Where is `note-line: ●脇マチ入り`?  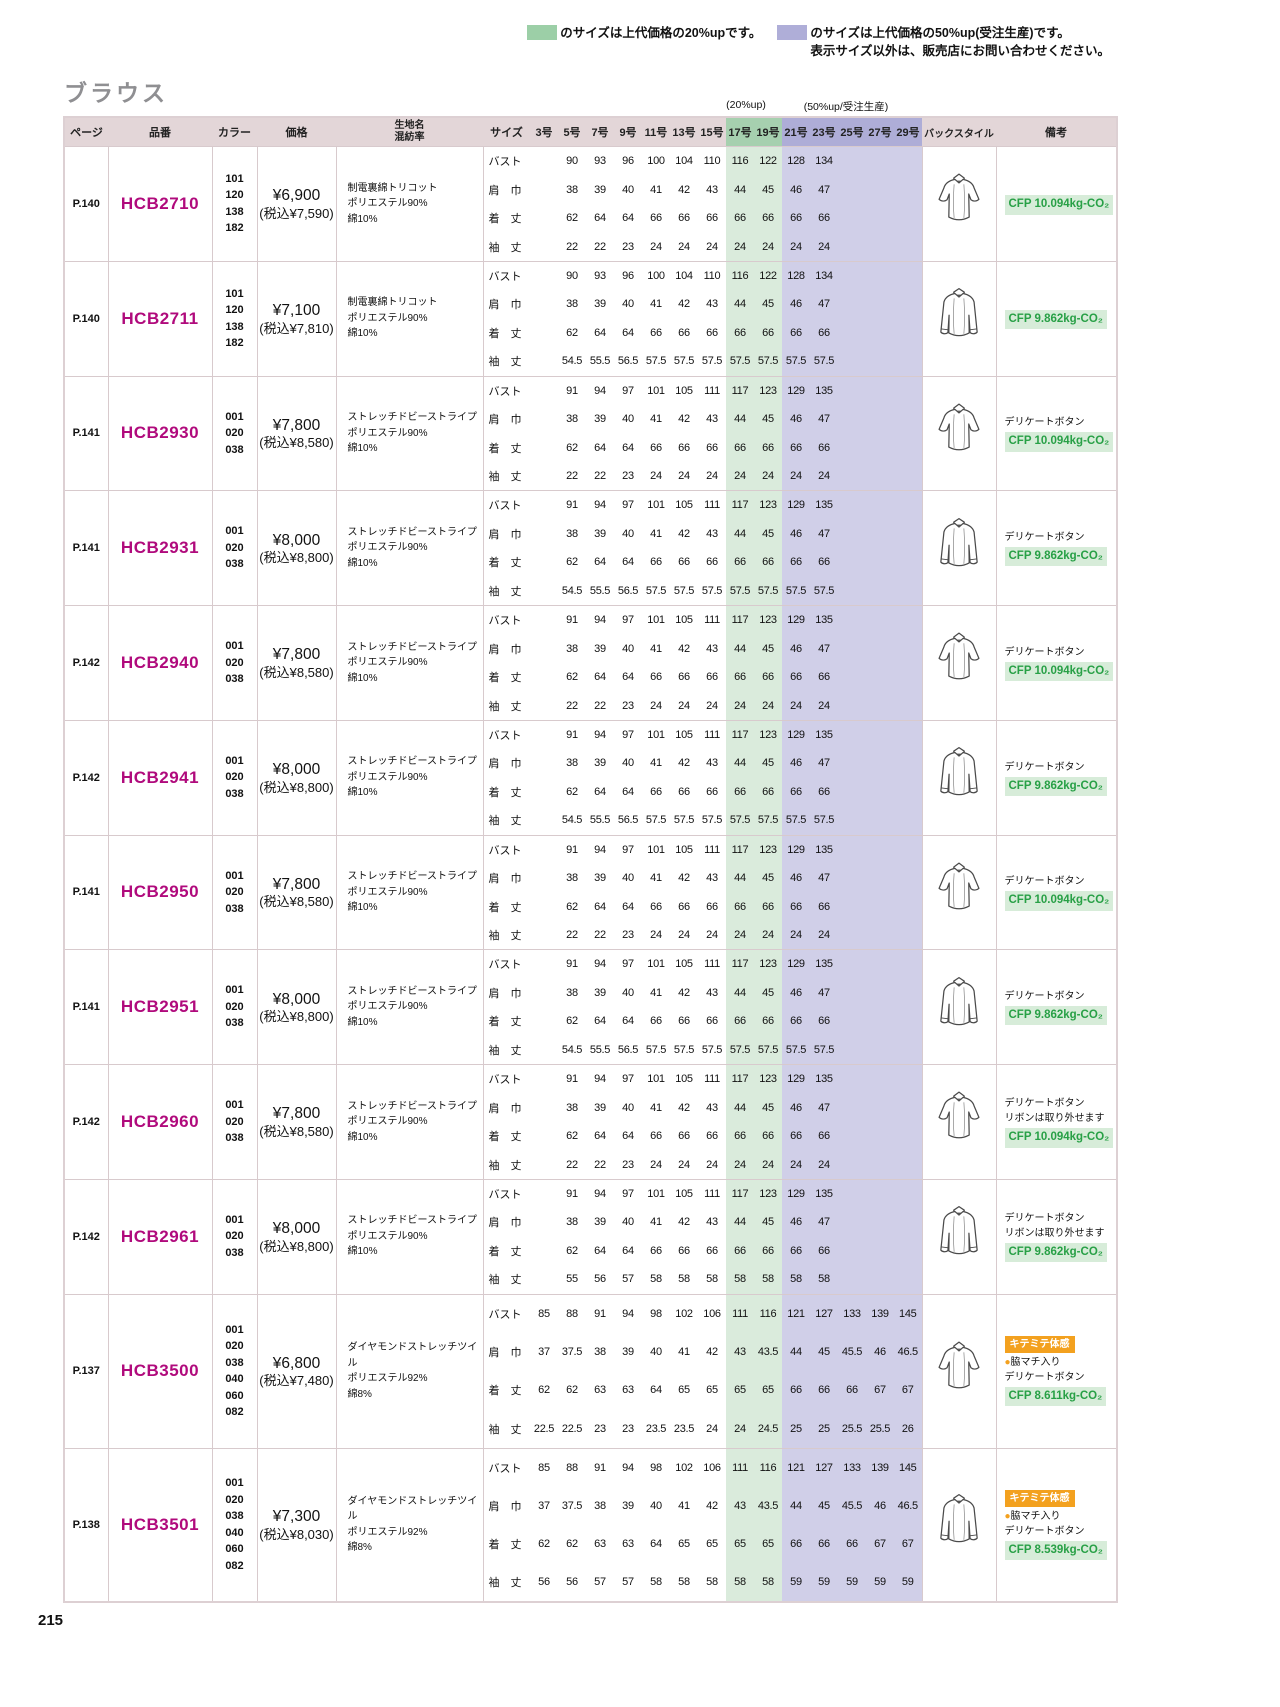
note-line: ●脇マチ入り is located at coordinates (1032, 1516).